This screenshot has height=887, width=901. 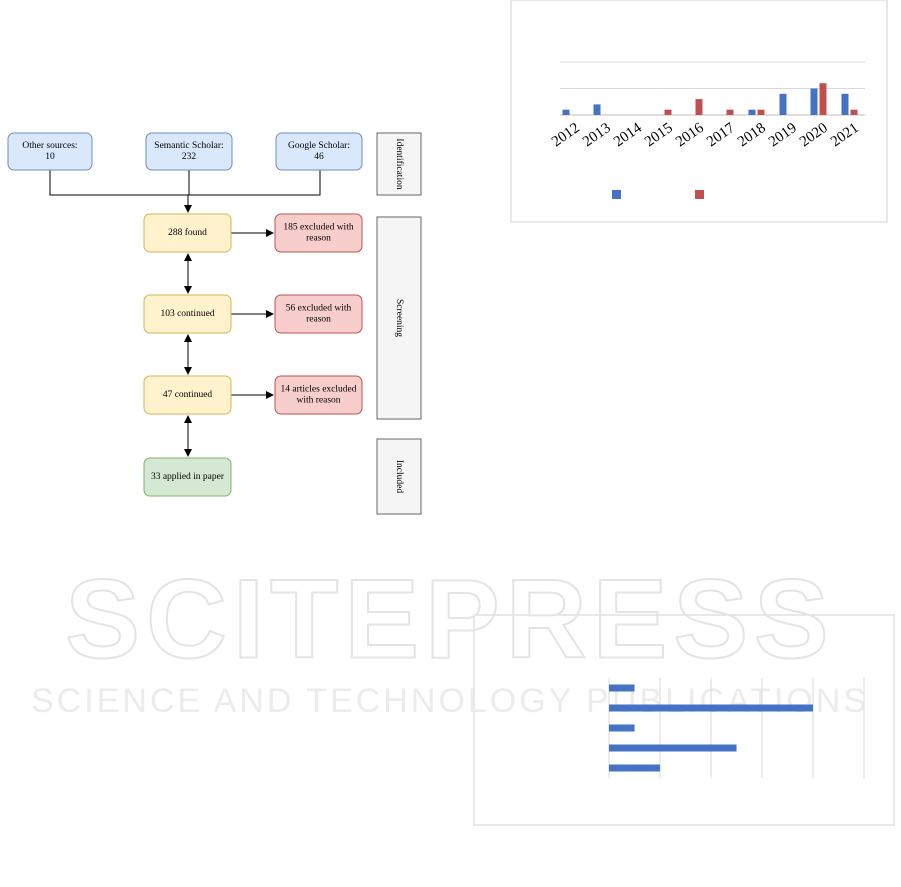 I want to click on stage-label: Identification, so click(x=399, y=163).